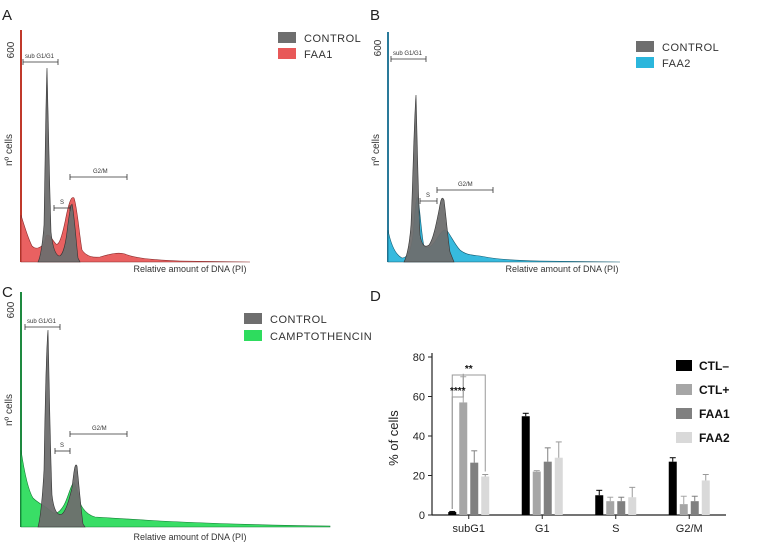 This screenshot has height=545, width=766. What do you see at coordinates (714, 438) in the screenshot?
I see `legend-label: FAA2` at bounding box center [714, 438].